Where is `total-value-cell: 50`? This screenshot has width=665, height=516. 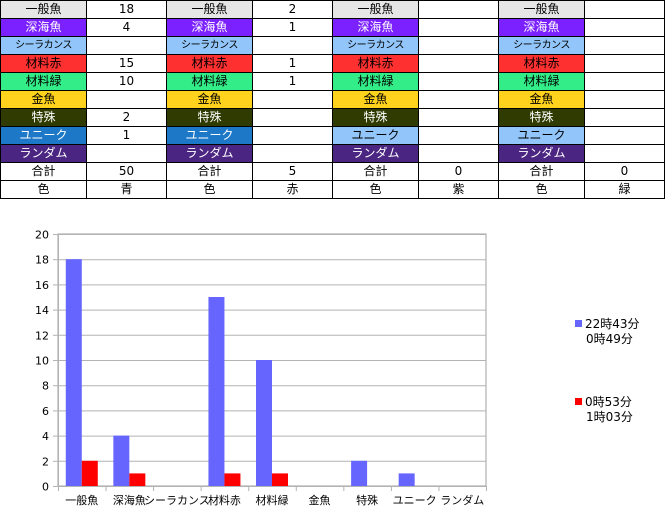
total-value-cell: 50 is located at coordinates (126, 171).